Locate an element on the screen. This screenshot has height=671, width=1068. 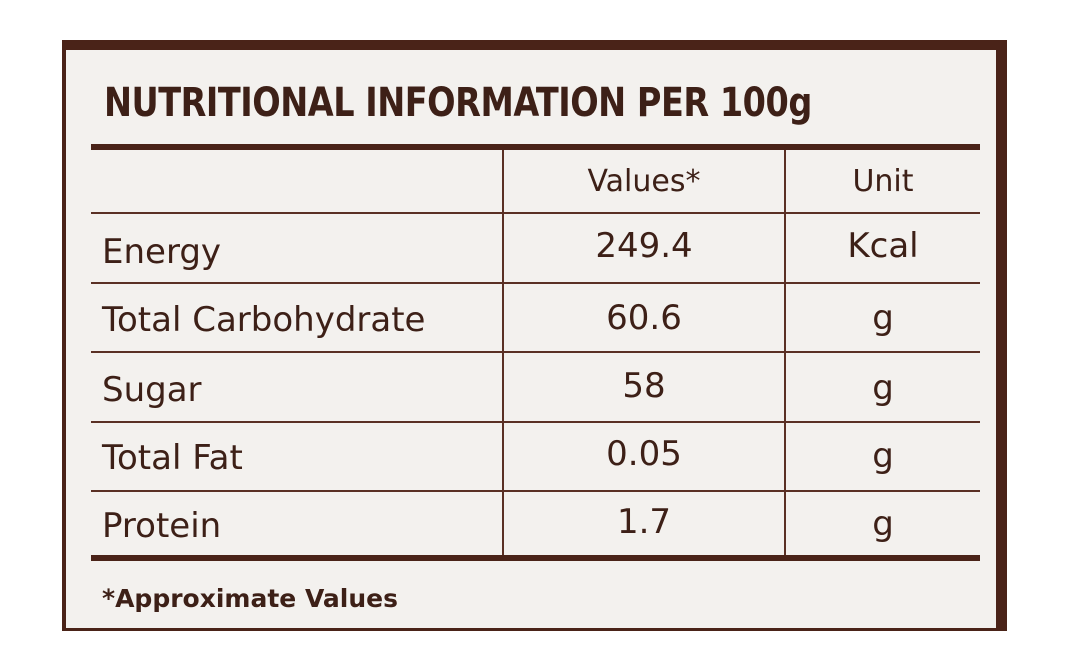
nutrient-name: Sugar is located at coordinates (152, 390).